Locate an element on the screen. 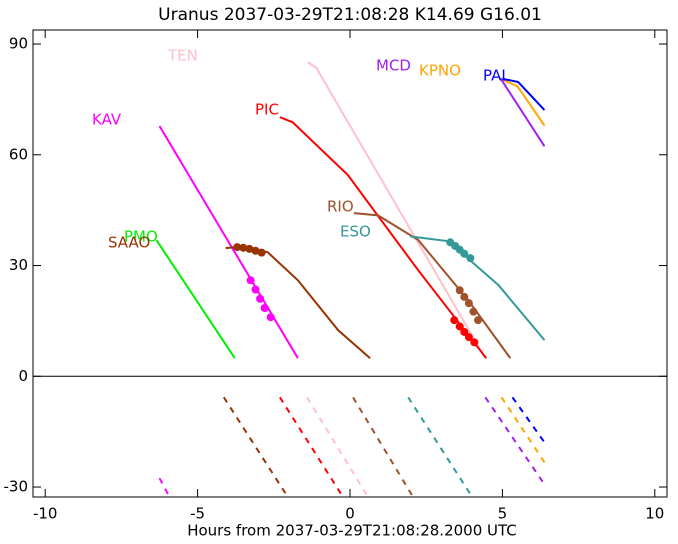 The height and width of the screenshot is (544, 678). y-tick-label: -30 is located at coordinates (16, 487).